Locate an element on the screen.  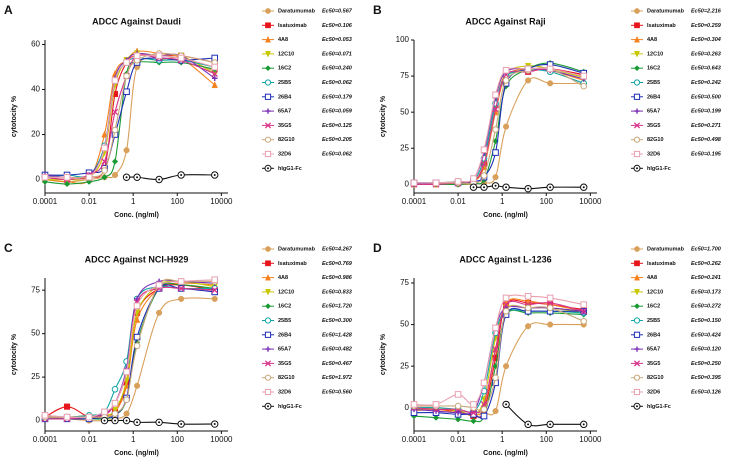
legend-ec50: Ec50=0.833 is located at coordinates (337, 292).